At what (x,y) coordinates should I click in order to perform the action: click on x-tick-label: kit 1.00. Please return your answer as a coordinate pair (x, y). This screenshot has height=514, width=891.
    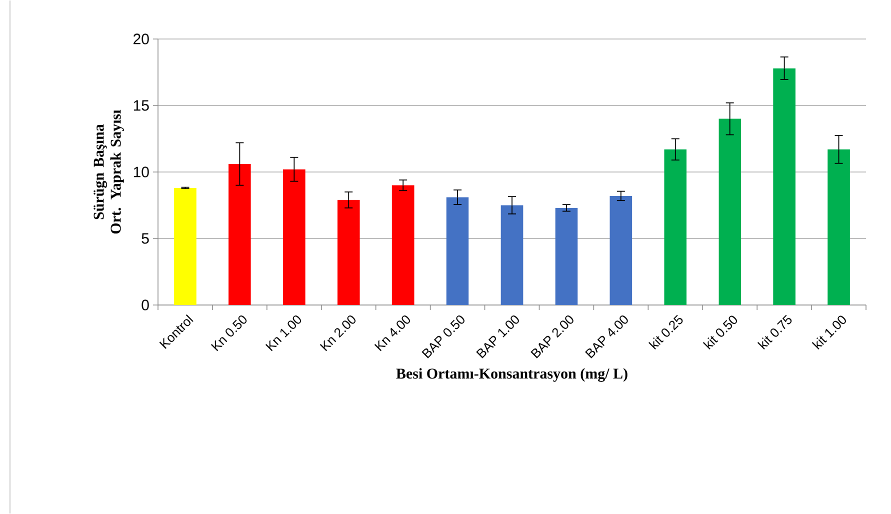
    Looking at the image, I should click on (829, 333).